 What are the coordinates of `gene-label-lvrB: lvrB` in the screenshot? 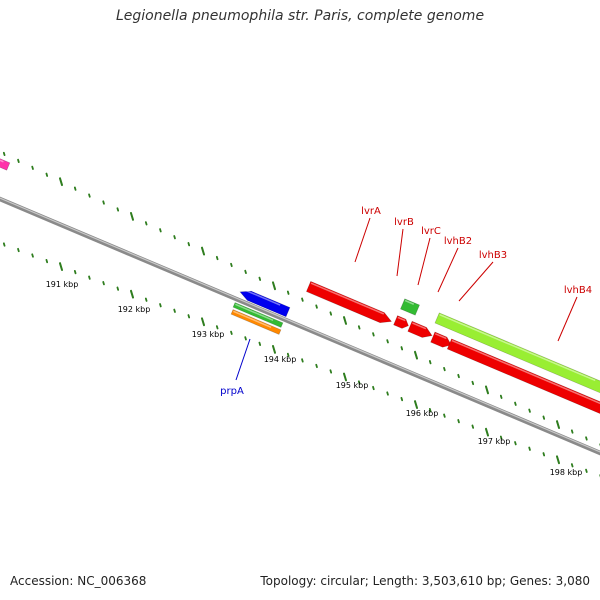 It's located at (404, 222).